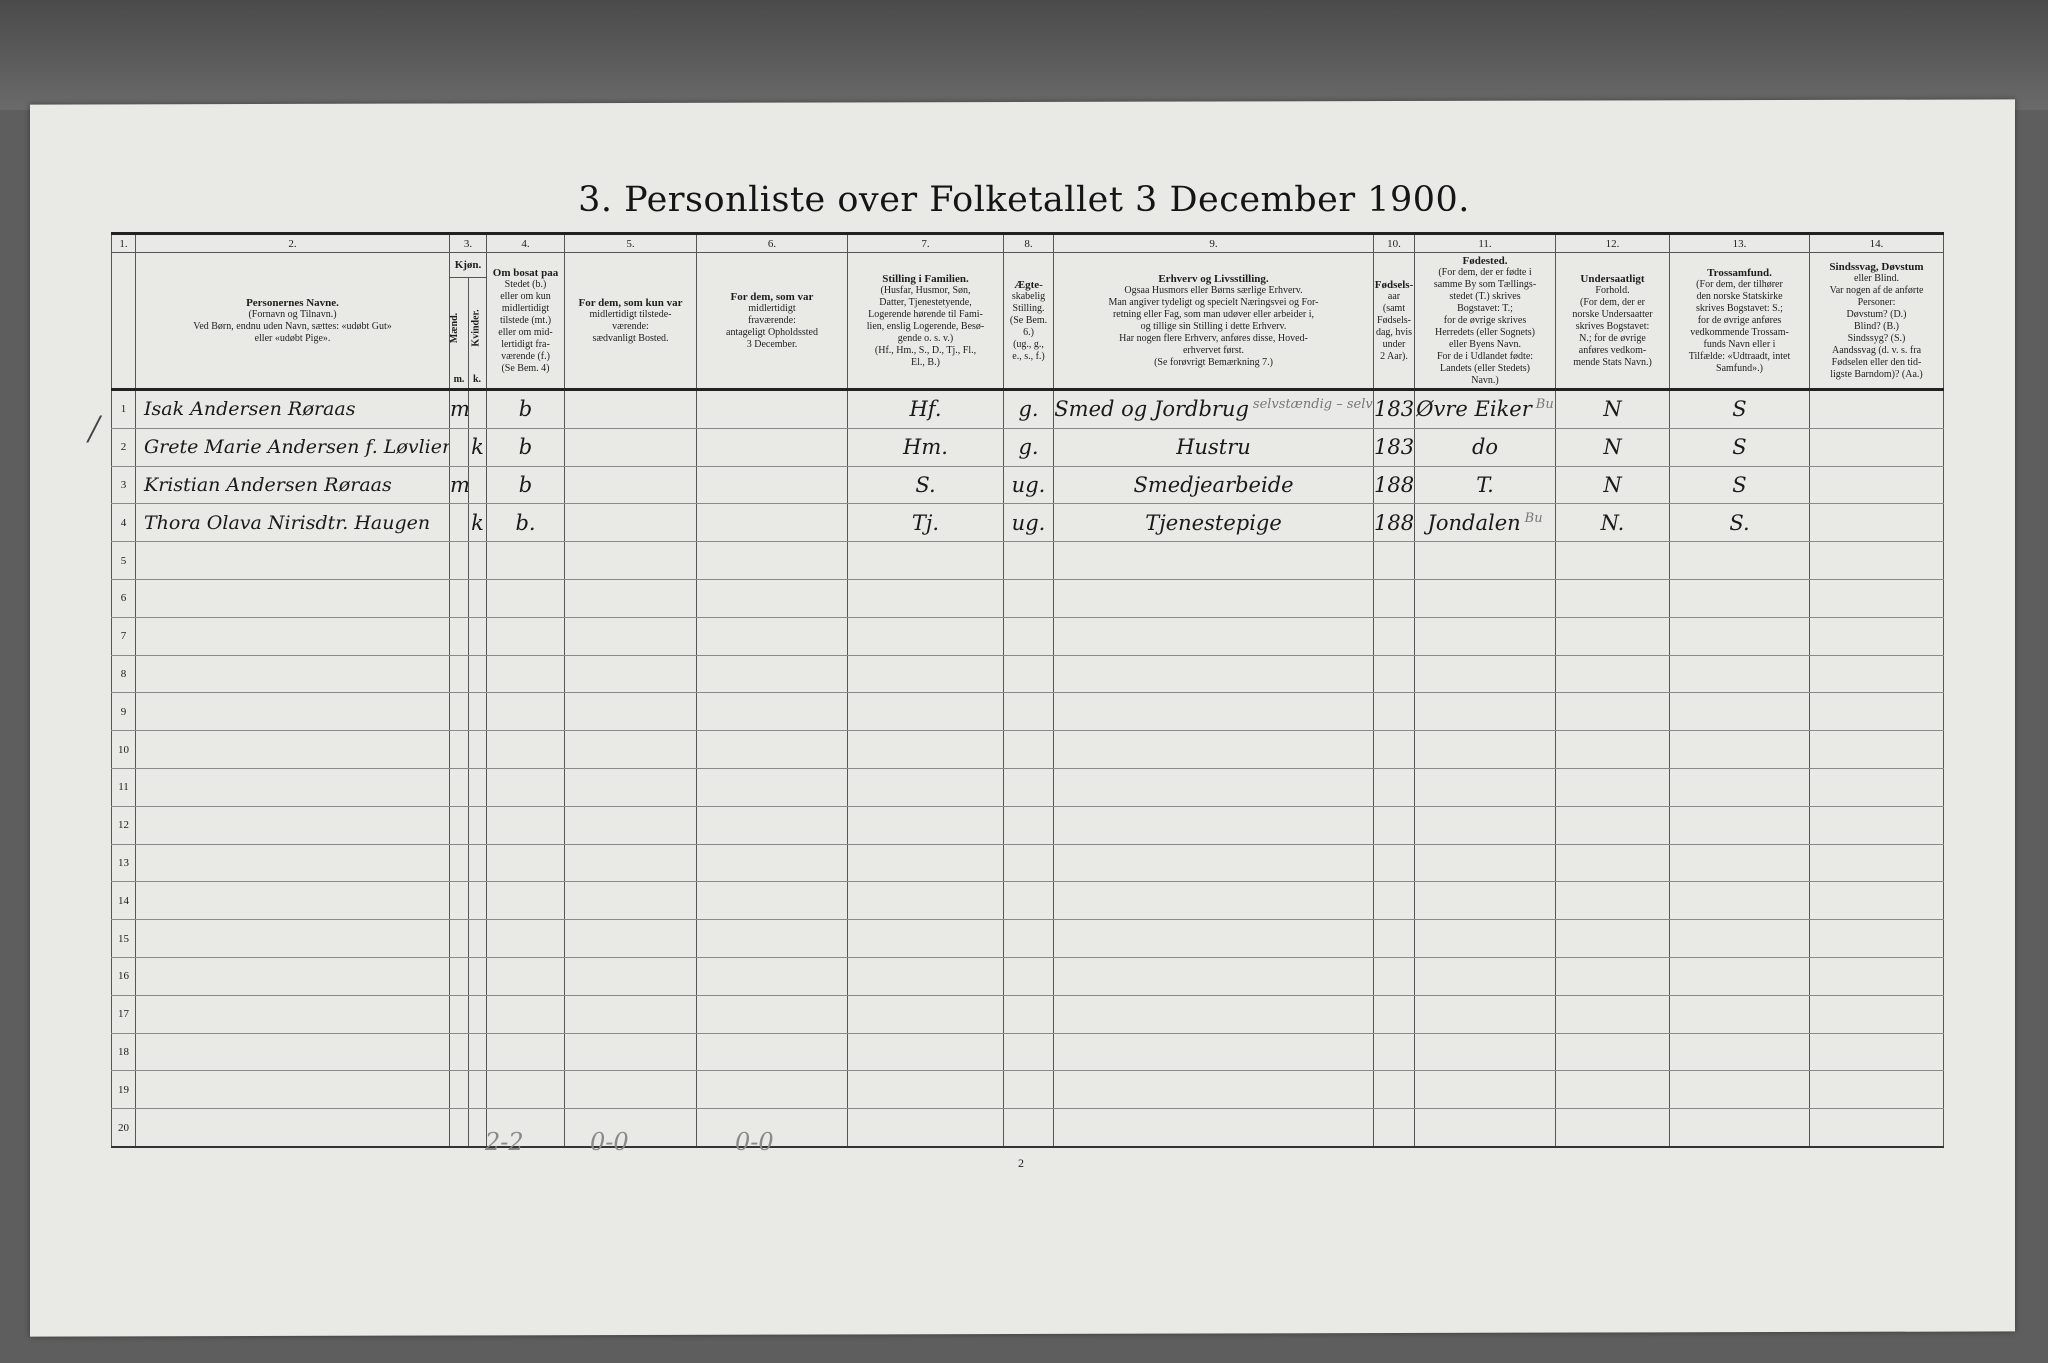 This screenshot has width=2048, height=1363. I want to click on column-header-line: (Hf., Hm., S., D., Tj., Fl.,, so click(925, 350).